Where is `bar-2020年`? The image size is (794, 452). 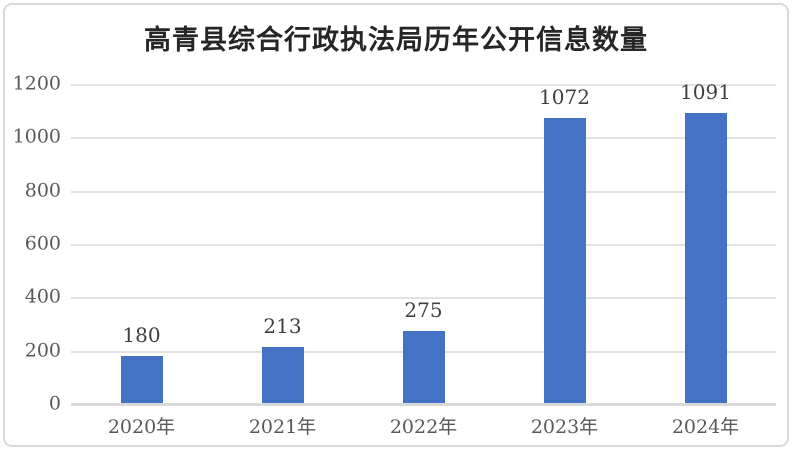
bar-2020年 is located at coordinates (141, 380).